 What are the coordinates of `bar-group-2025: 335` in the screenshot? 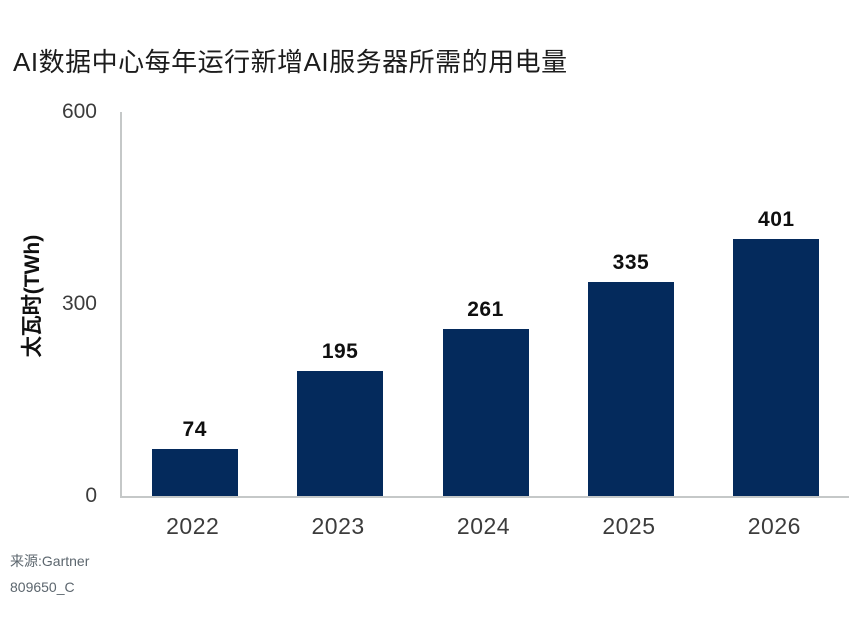 It's located at (630, 304).